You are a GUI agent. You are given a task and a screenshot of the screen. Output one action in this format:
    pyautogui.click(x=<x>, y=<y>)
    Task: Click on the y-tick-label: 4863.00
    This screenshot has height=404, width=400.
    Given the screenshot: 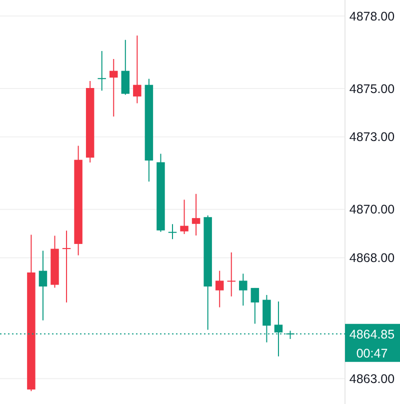 What is the action you would take?
    pyautogui.click(x=372, y=379)
    